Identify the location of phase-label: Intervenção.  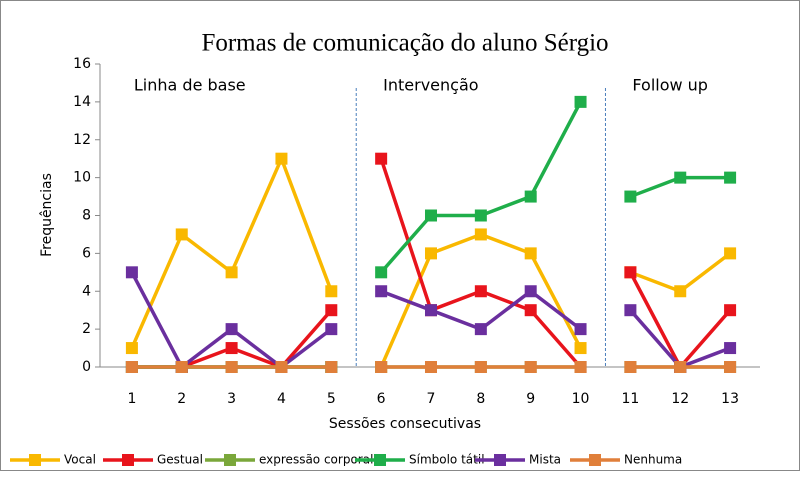
(430, 85).